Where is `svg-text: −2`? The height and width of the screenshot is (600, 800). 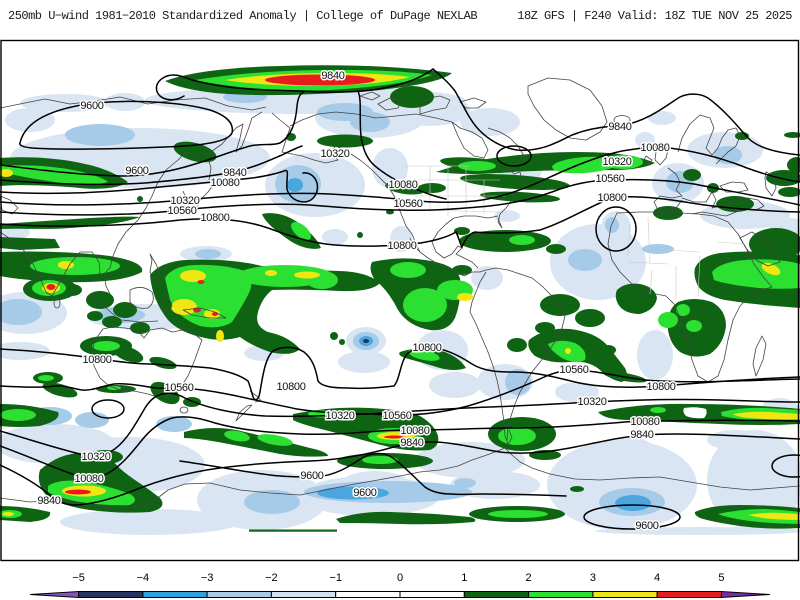 svg-text: −2 is located at coordinates (271, 578).